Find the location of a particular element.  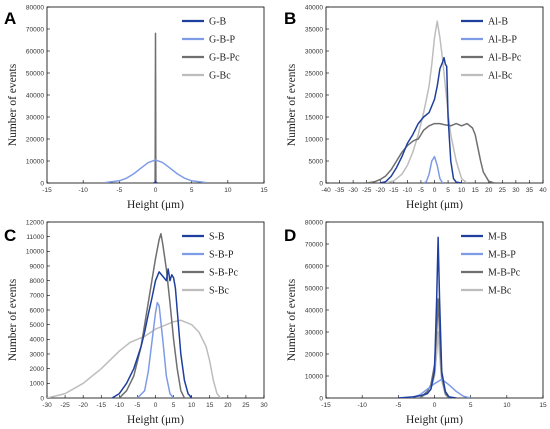

series-line-g-b is located at coordinates (155, 181).